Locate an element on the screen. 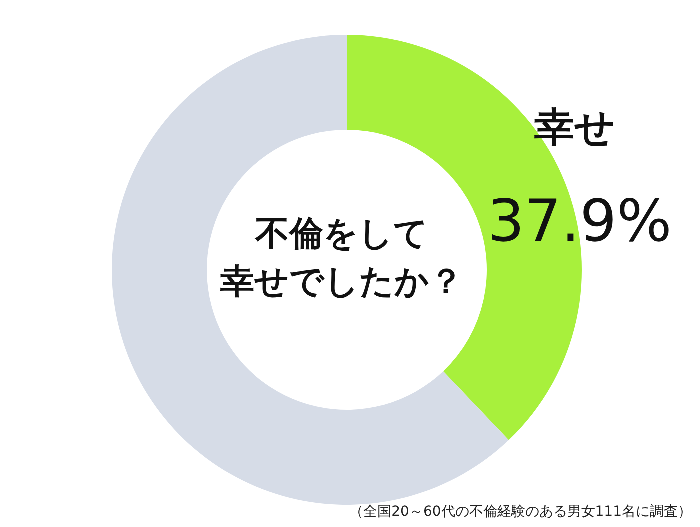 The height and width of the screenshot is (527, 700). text: （全国20～60代の不倫経験のある男女111名に調査） is located at coordinates (521, 512).